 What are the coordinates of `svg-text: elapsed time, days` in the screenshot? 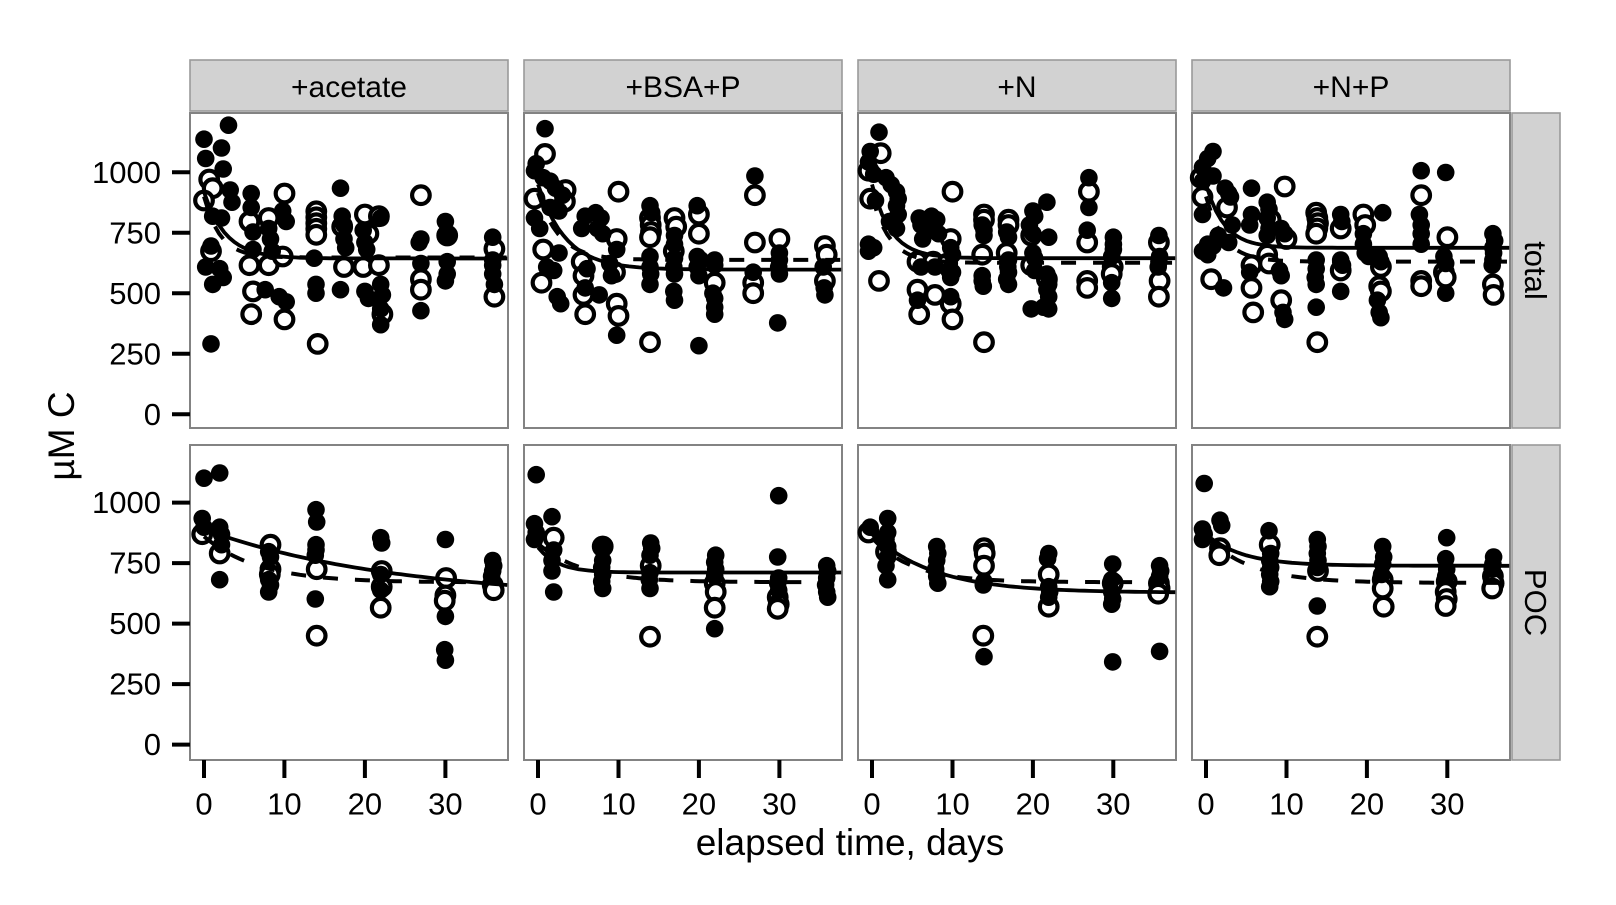 It's located at (850, 842).